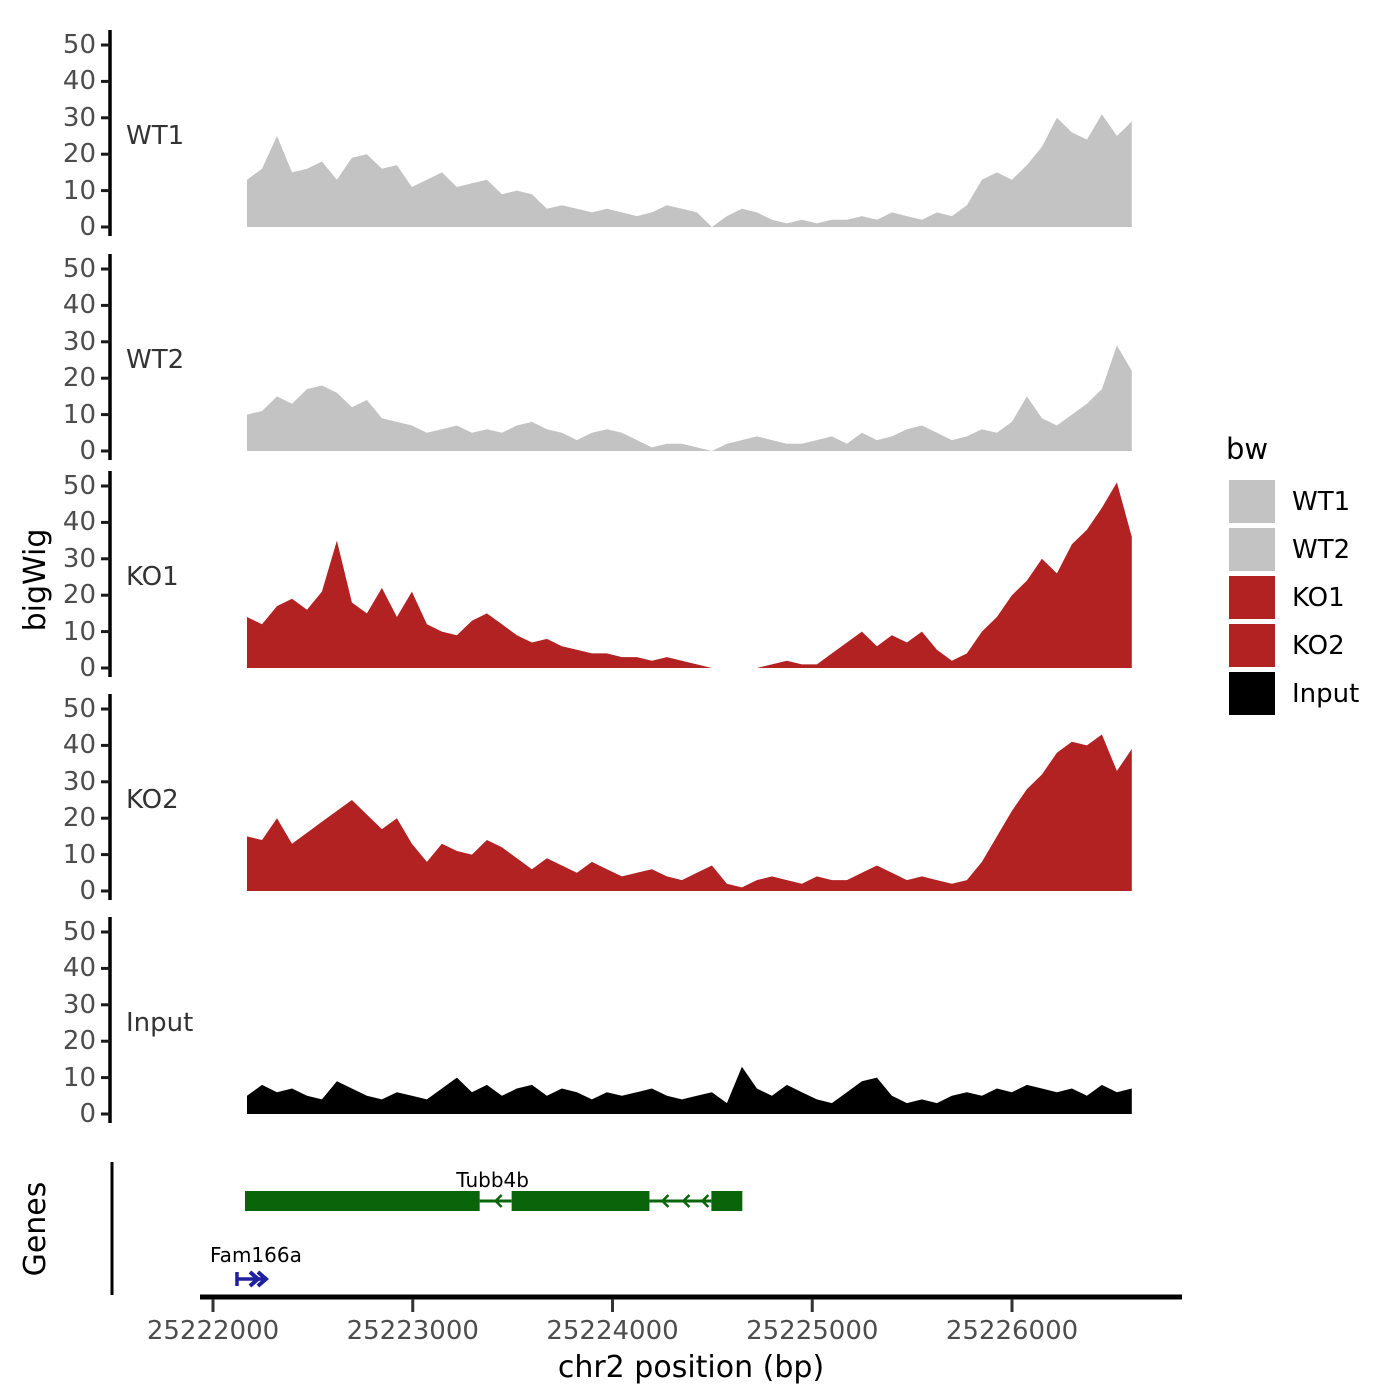  I want to click on signal-area-WT1, so click(689, 170).